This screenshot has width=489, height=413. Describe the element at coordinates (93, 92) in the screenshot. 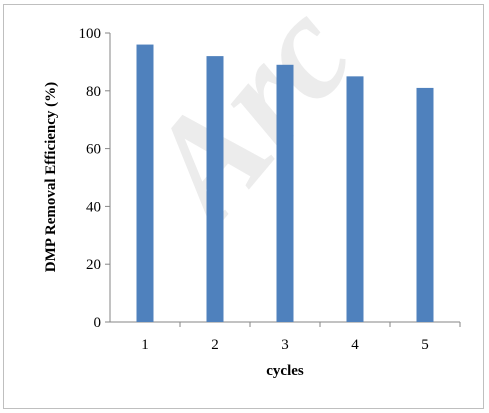

I see `y-tick-label: 80` at that location.